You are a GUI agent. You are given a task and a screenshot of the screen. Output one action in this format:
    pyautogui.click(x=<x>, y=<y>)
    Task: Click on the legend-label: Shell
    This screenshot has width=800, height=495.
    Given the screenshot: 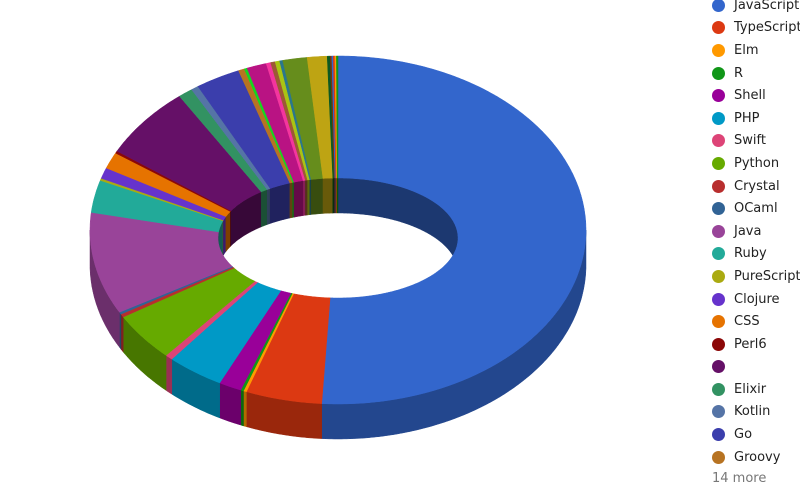 What is the action you would take?
    pyautogui.click(x=750, y=96)
    